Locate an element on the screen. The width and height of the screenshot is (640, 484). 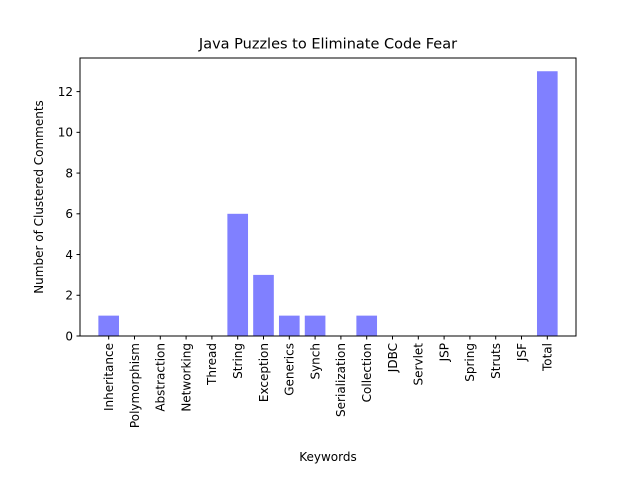
y-axis-title: Number of Clustered Comments is located at coordinates (39, 197).